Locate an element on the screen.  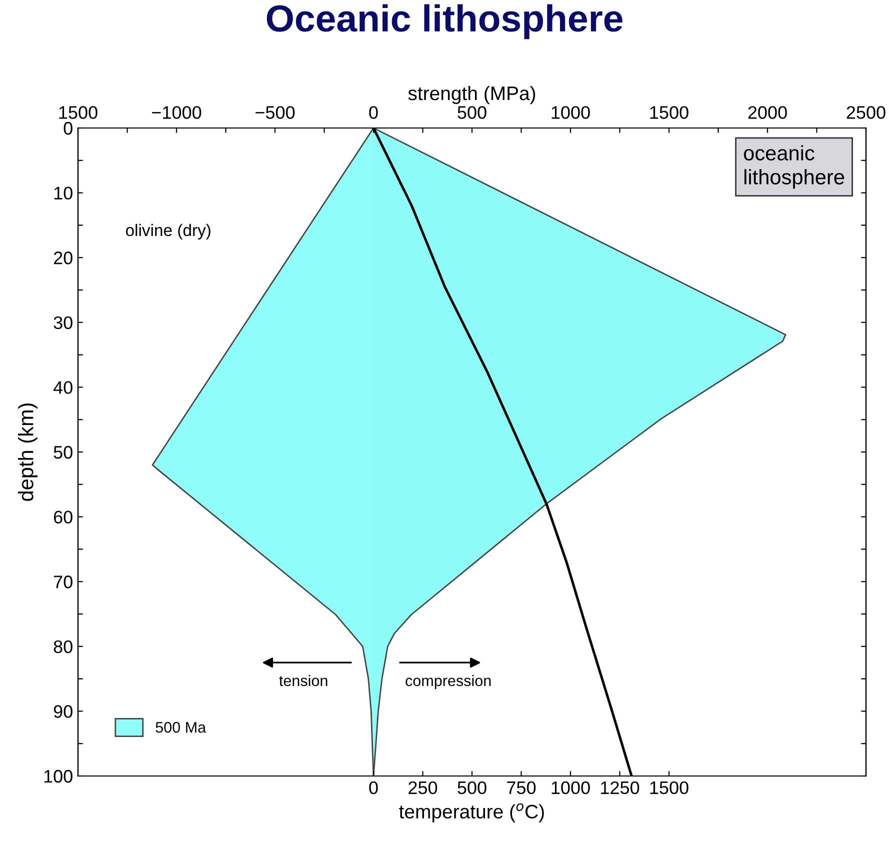
x-tick-label: 500 is located at coordinates (472, 787).